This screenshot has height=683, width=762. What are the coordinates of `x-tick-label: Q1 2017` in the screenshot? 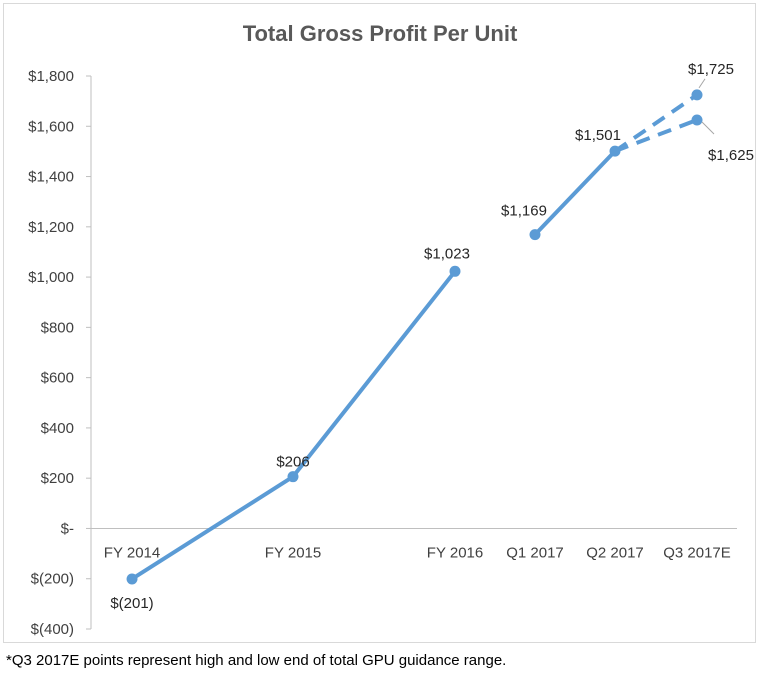 It's located at (535, 552).